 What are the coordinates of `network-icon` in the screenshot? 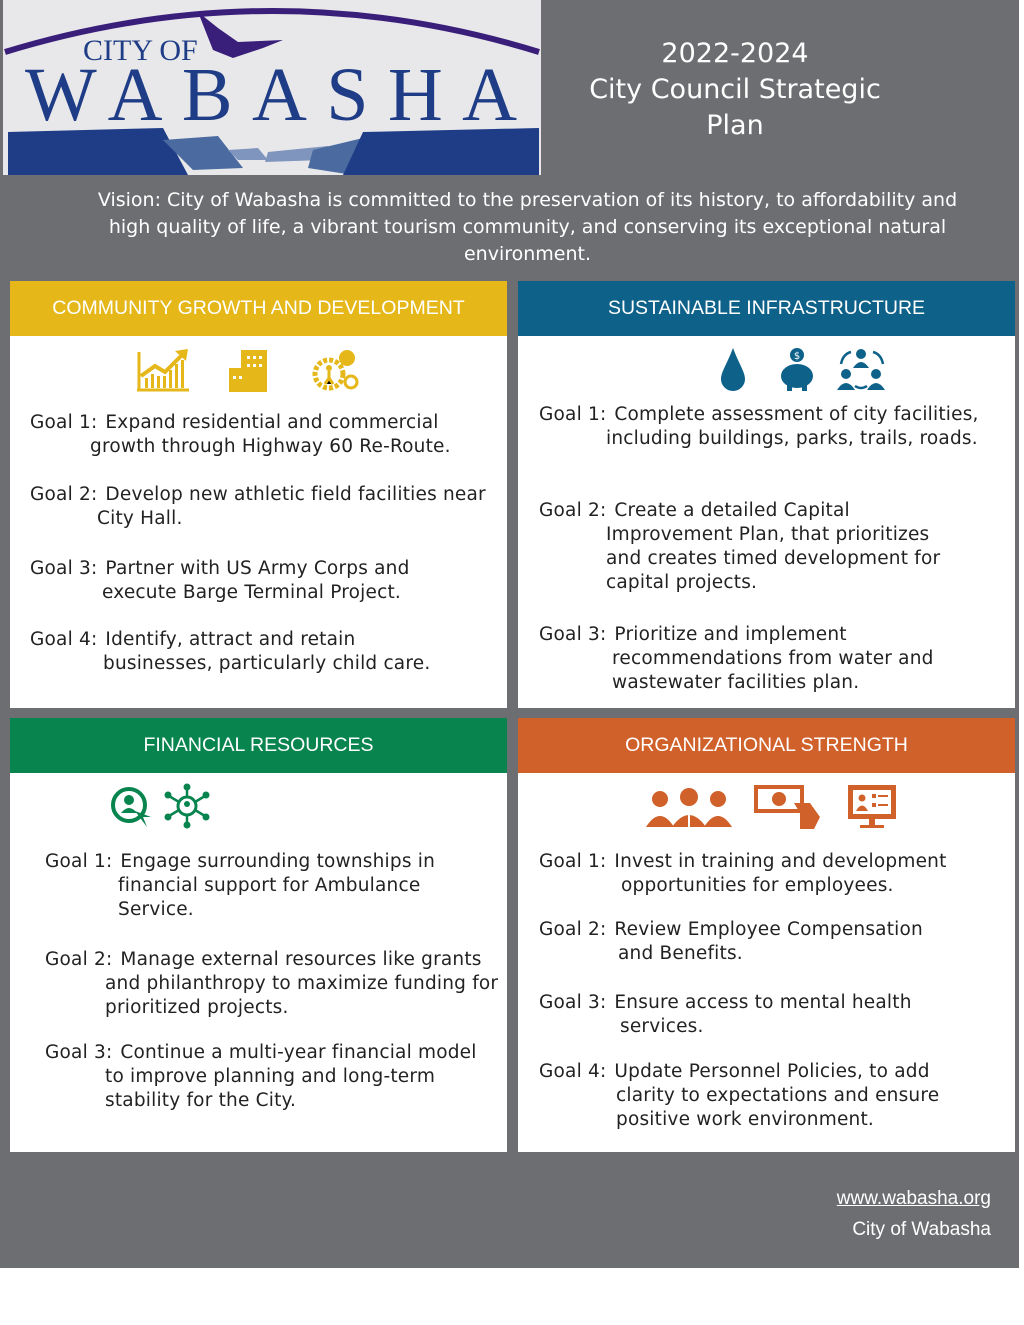 It's located at (186, 806).